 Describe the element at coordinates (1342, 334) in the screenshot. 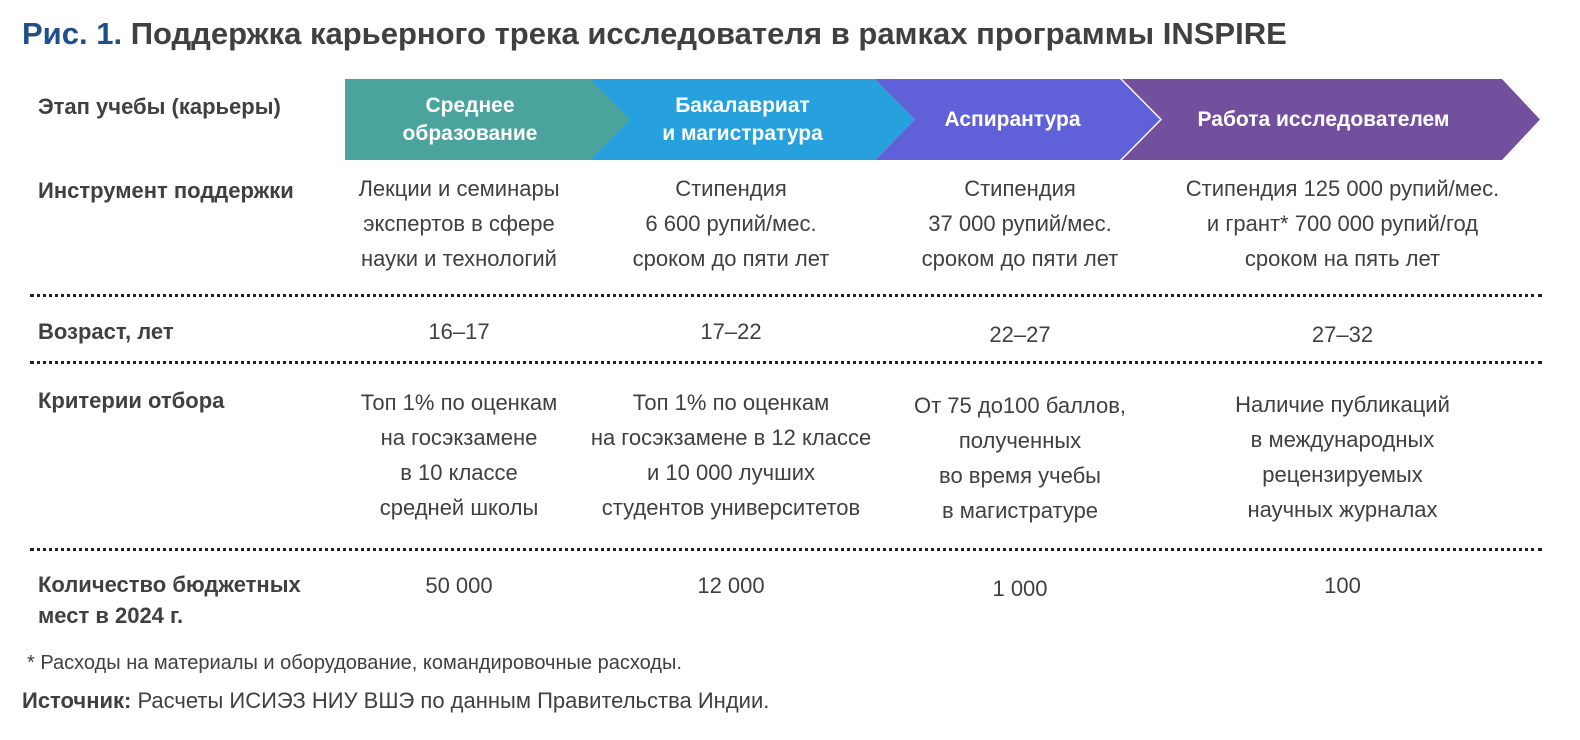

I see `age-cell: 27–32` at that location.